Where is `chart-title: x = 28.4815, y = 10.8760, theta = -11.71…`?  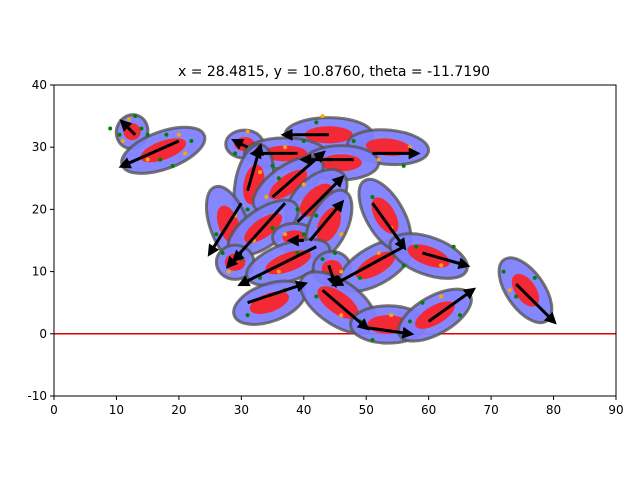 chart-title: x = 28.4815, y = 10.8760, theta = -11.71… is located at coordinates (334, 72).